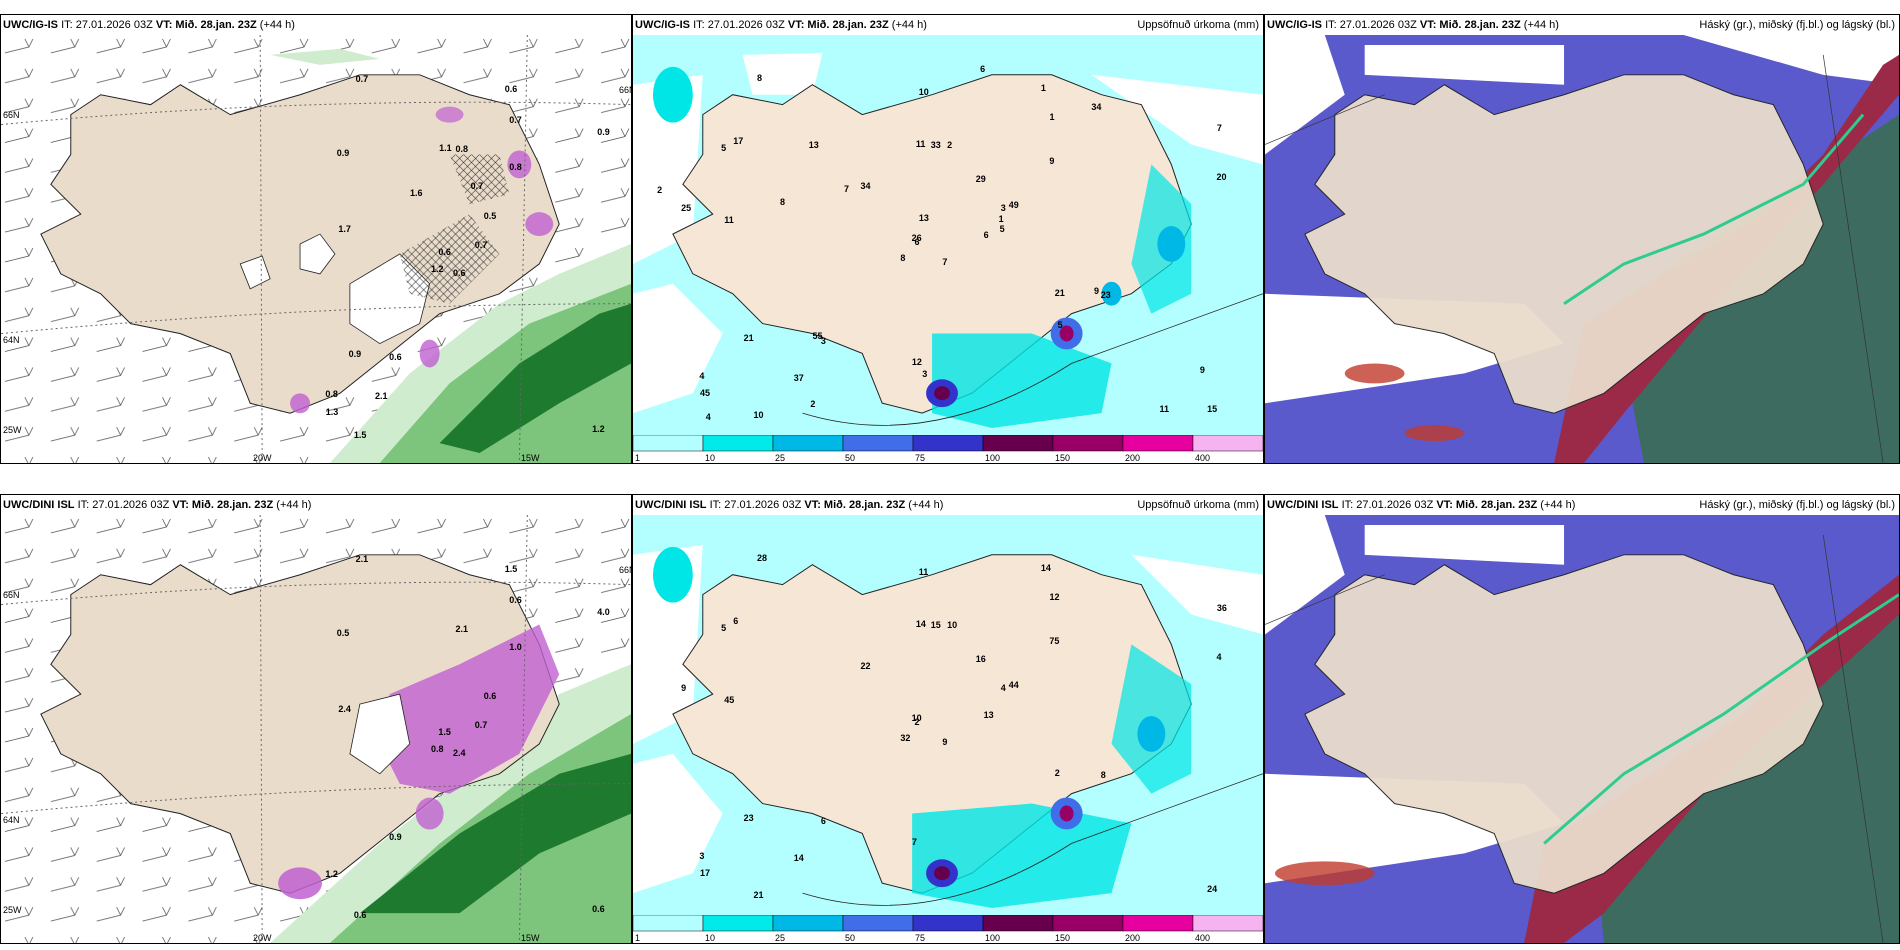 This screenshot has width=1900, height=950. What do you see at coordinates (916, 718) in the screenshot?
I see `map-value-label: 10` at bounding box center [916, 718].